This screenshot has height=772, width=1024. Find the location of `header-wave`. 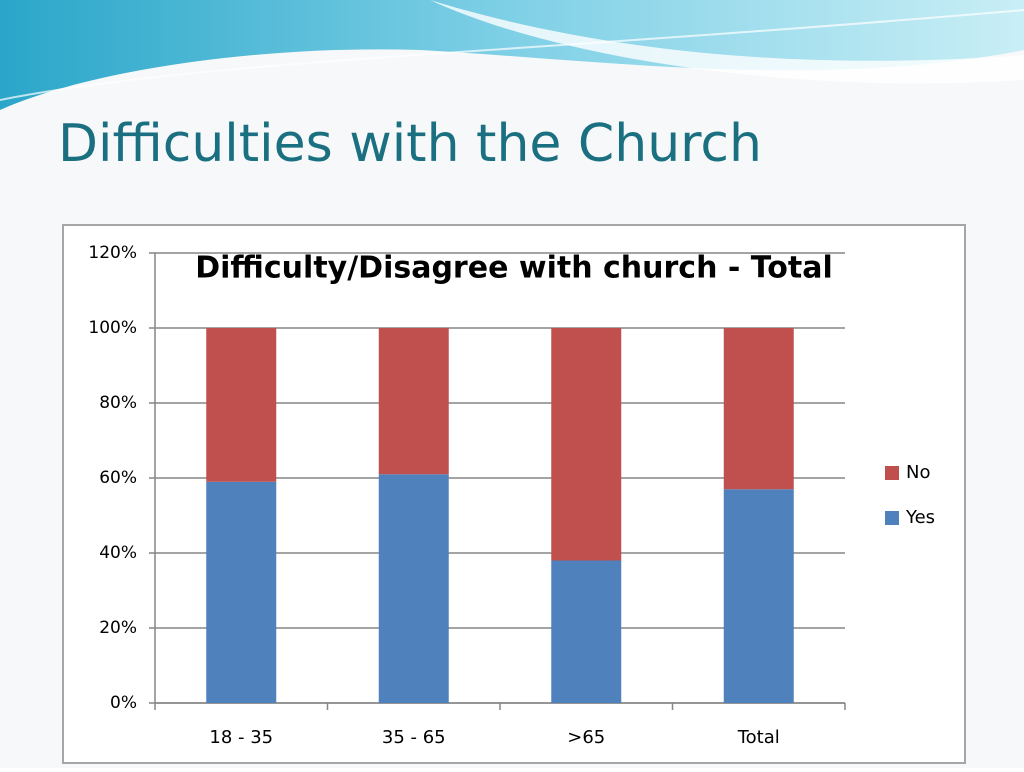

header-wave is located at coordinates (512, 55).